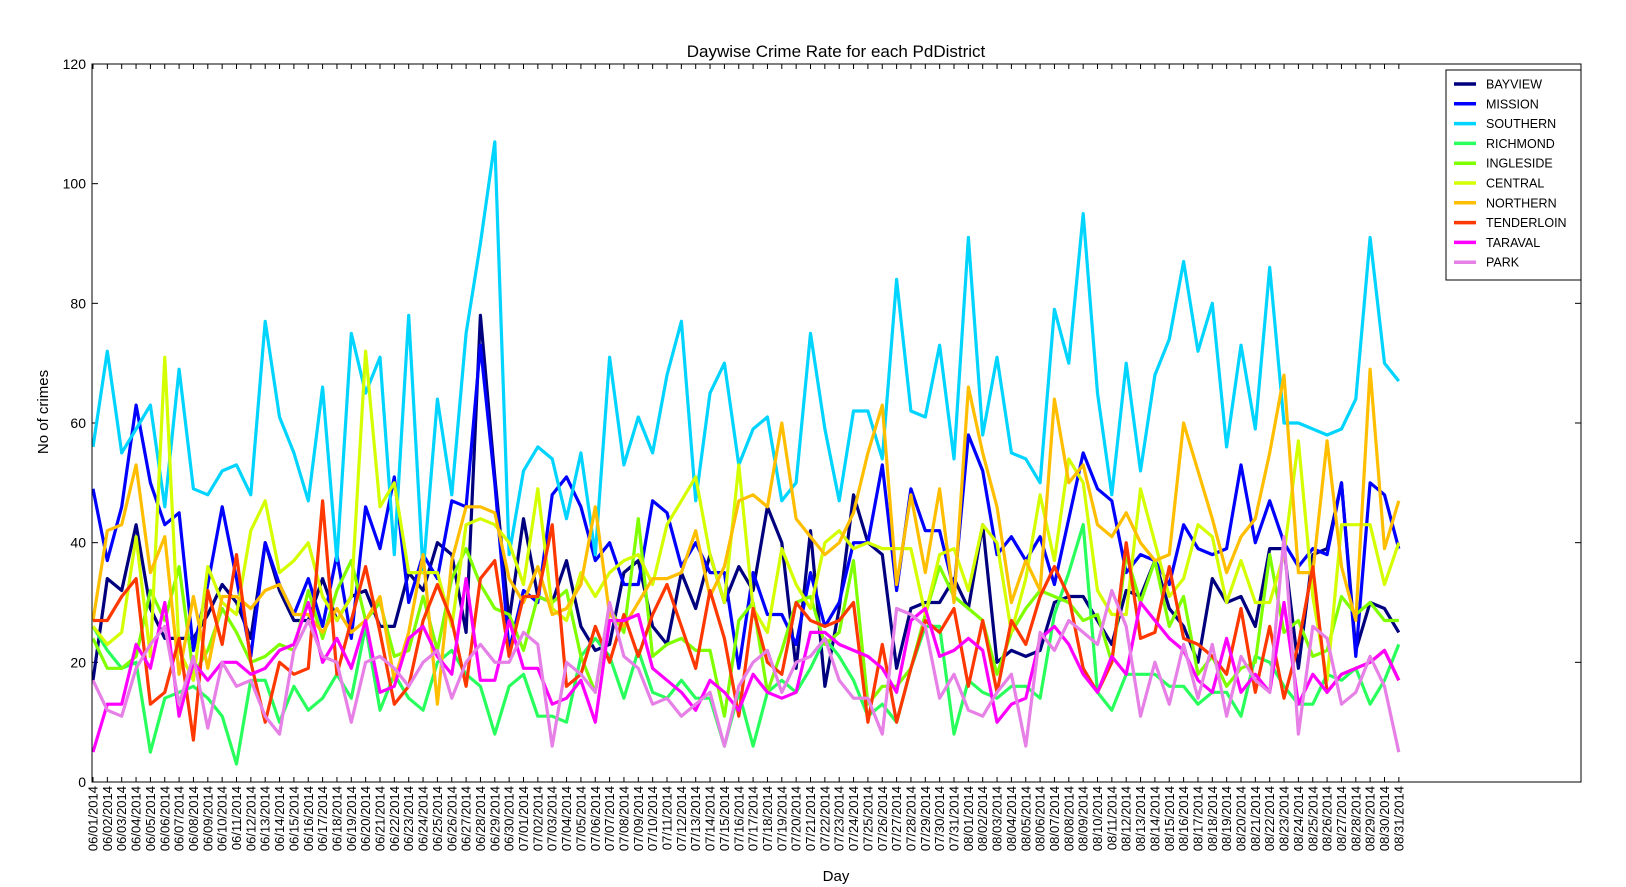 The image size is (1626, 887). Describe the element at coordinates (910, 818) in the screenshot. I see `x-tick-label: 07/28/2014` at that location.